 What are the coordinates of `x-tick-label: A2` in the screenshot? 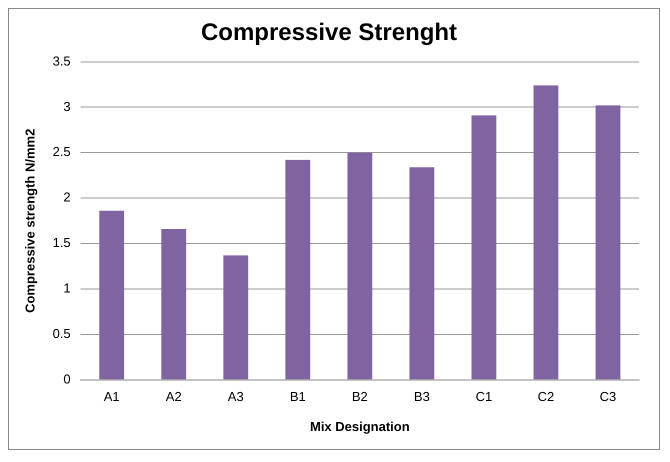 It's located at (174, 396).